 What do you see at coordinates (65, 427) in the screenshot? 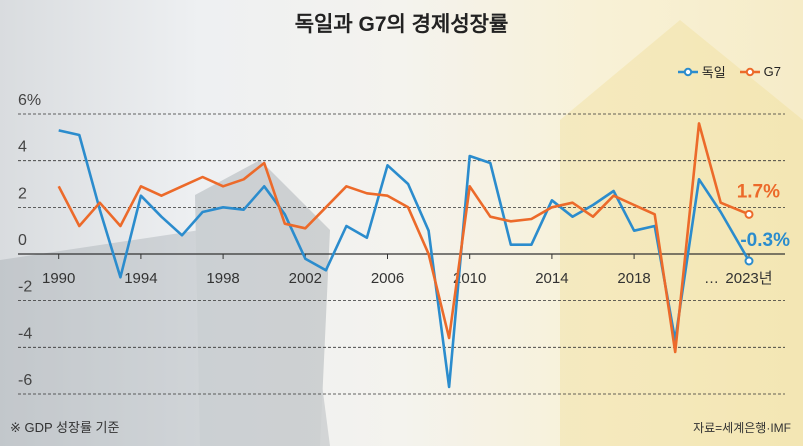
I see `footnote: ※ GDP 성장률 기준` at bounding box center [65, 427].